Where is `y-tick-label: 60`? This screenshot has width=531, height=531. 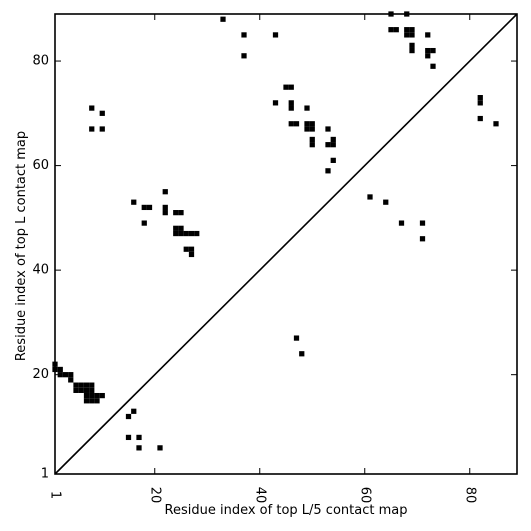
y-tick-label: 60 is located at coordinates (40, 165).